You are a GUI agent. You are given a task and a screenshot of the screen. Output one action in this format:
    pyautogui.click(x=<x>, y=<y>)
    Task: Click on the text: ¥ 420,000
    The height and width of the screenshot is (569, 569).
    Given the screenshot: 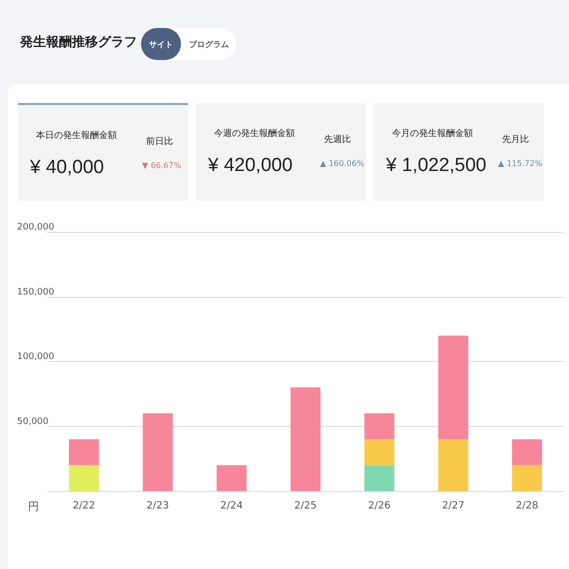 What is the action you would take?
    pyautogui.click(x=250, y=166)
    